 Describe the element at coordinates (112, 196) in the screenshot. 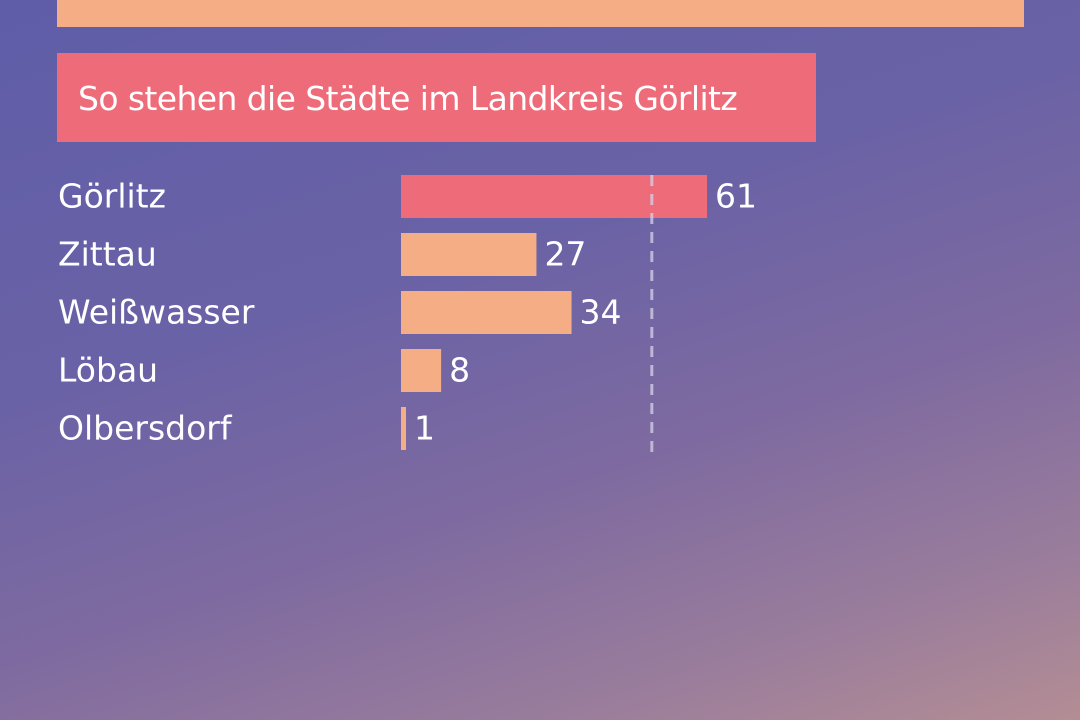

I see `category-label-goerlitz: Görlitz` at that location.